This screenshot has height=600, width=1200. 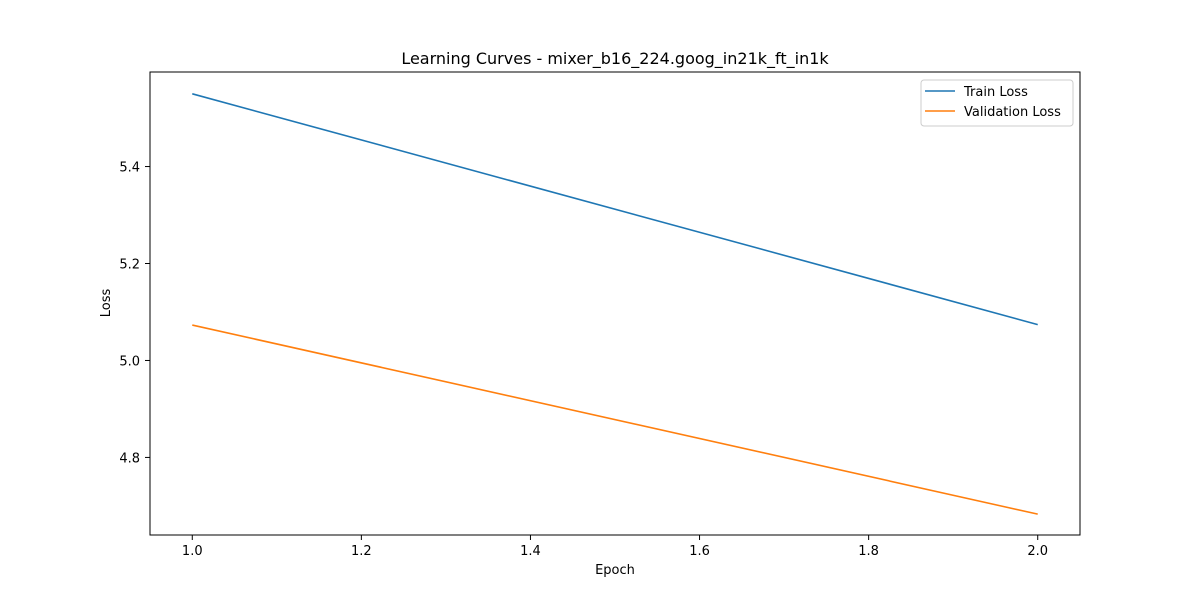 I want to click on x-tick-label: 1.0, so click(x=192, y=551).